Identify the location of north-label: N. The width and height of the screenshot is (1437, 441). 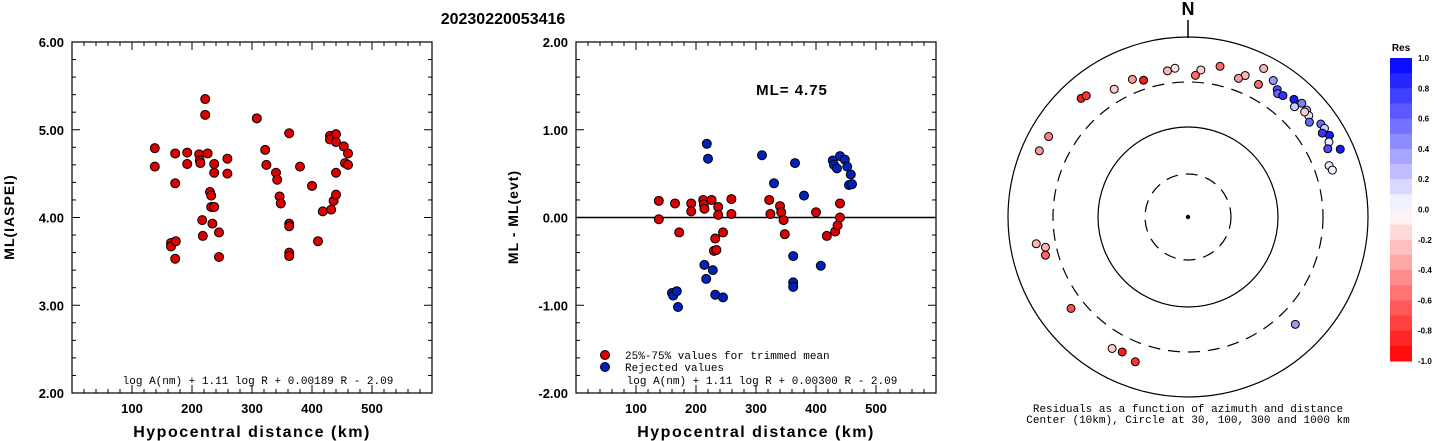
(1188, 9).